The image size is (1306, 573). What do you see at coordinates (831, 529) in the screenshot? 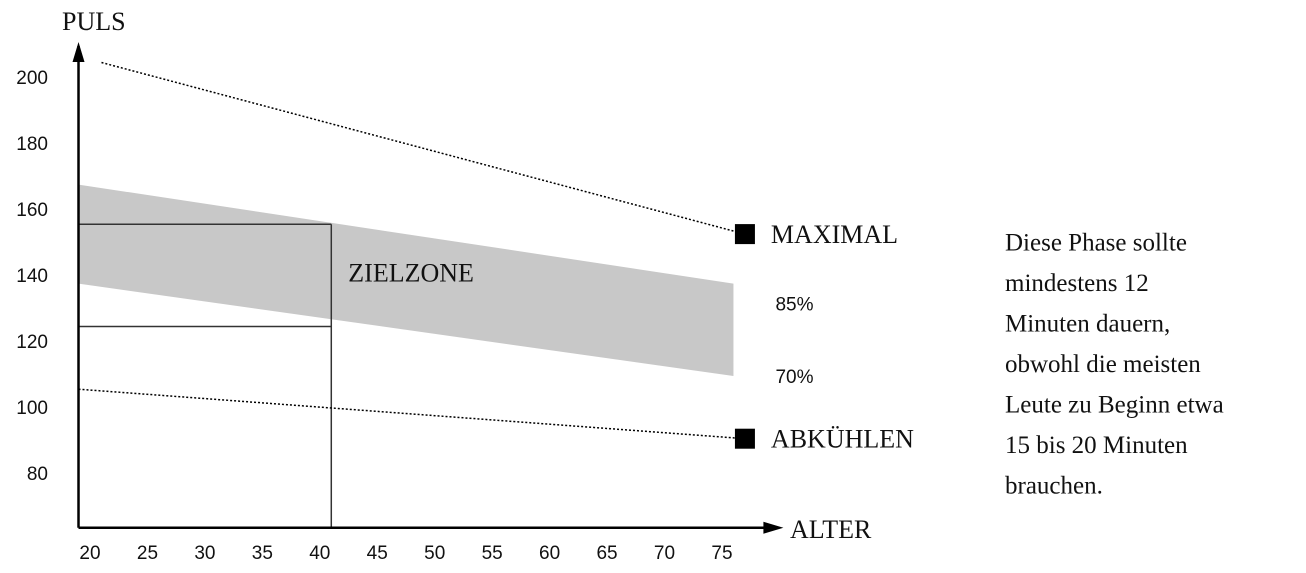
I see `x-axis-label: ALTER` at bounding box center [831, 529].